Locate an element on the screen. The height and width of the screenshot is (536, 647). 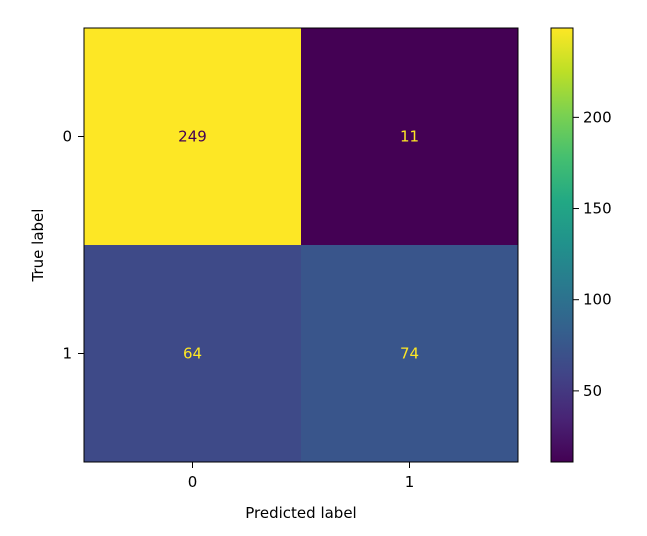
y-axis-ticks: 01 is located at coordinates (73, 245).